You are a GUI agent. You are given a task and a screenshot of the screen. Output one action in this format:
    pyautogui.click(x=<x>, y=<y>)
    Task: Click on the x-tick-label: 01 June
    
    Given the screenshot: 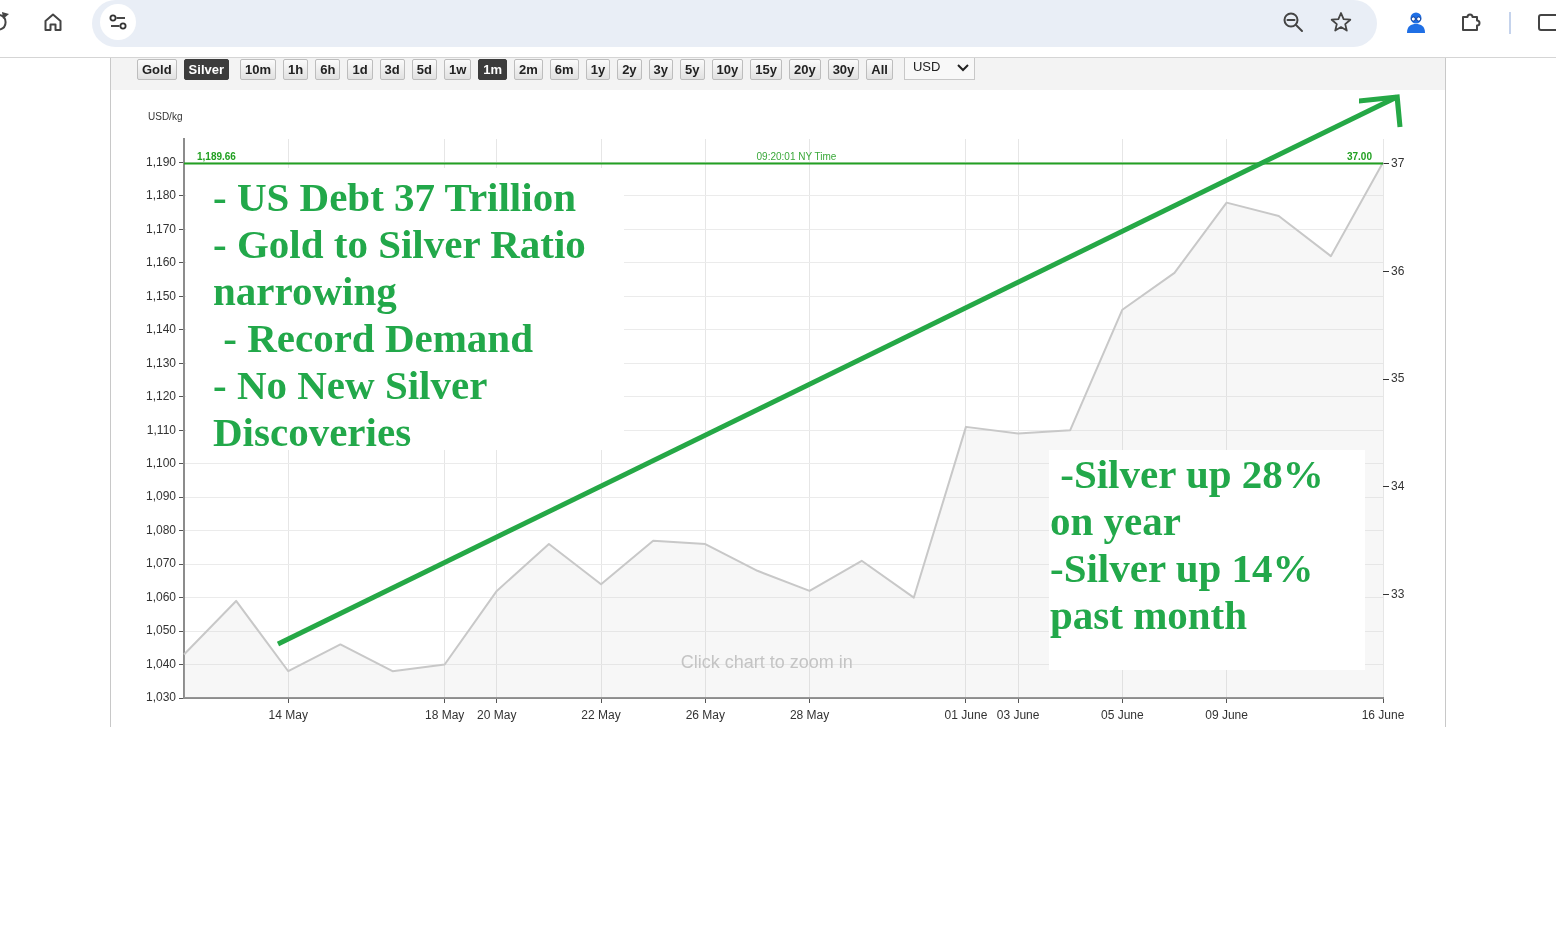 What is the action you would take?
    pyautogui.click(x=966, y=714)
    